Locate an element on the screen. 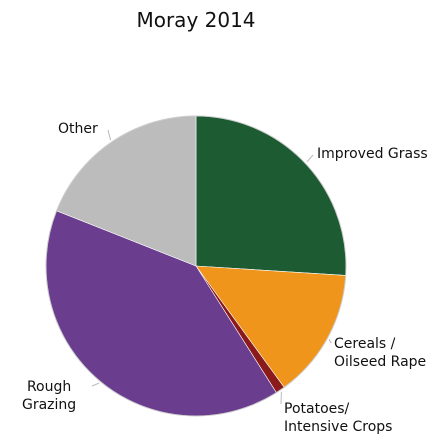  slice-label: Other is located at coordinates (78, 129).